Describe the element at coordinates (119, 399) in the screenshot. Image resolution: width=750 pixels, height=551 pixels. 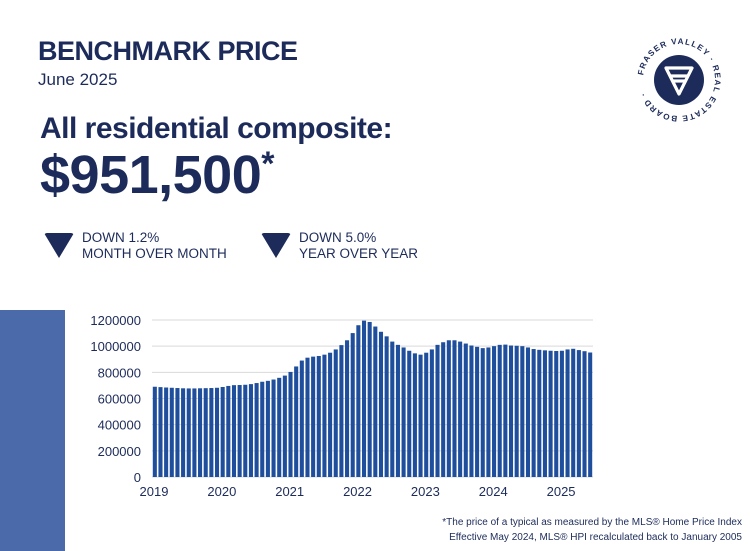
I see `y-tick-label: 600000` at that location.